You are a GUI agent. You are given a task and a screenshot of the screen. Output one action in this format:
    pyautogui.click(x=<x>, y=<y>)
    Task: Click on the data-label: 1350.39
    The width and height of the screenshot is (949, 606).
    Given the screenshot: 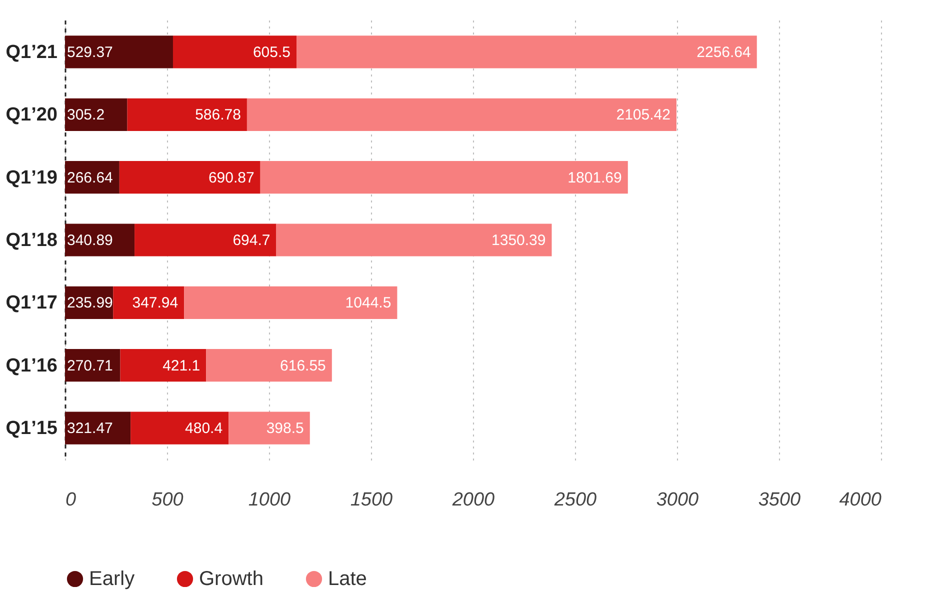 What is the action you would take?
    pyautogui.click(x=519, y=240)
    